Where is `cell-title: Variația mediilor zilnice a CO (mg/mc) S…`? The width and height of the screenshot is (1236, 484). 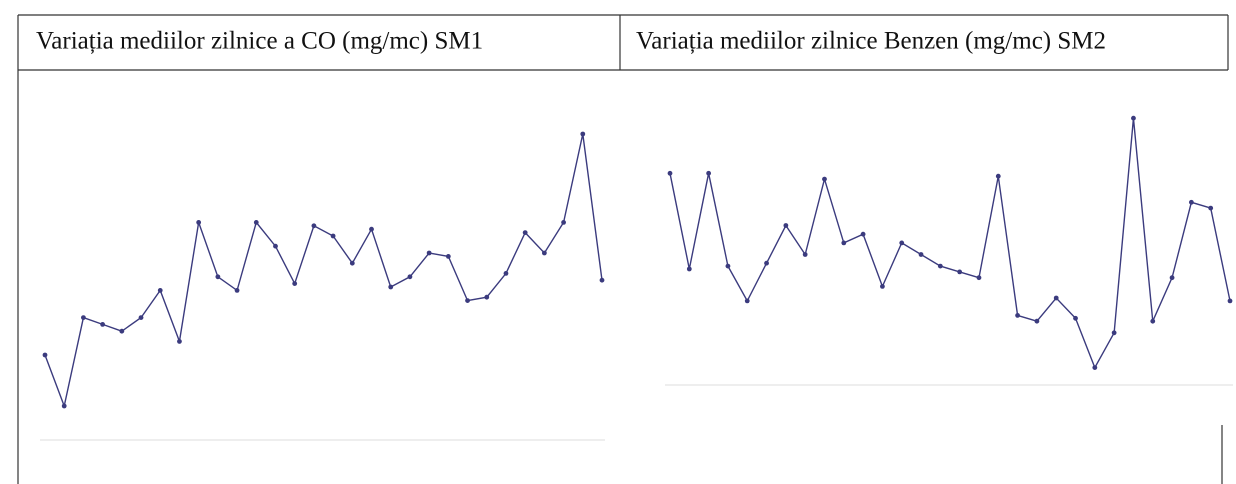 cell-title: Variația mediilor zilnice a CO (mg/mc) S… is located at coordinates (259, 41).